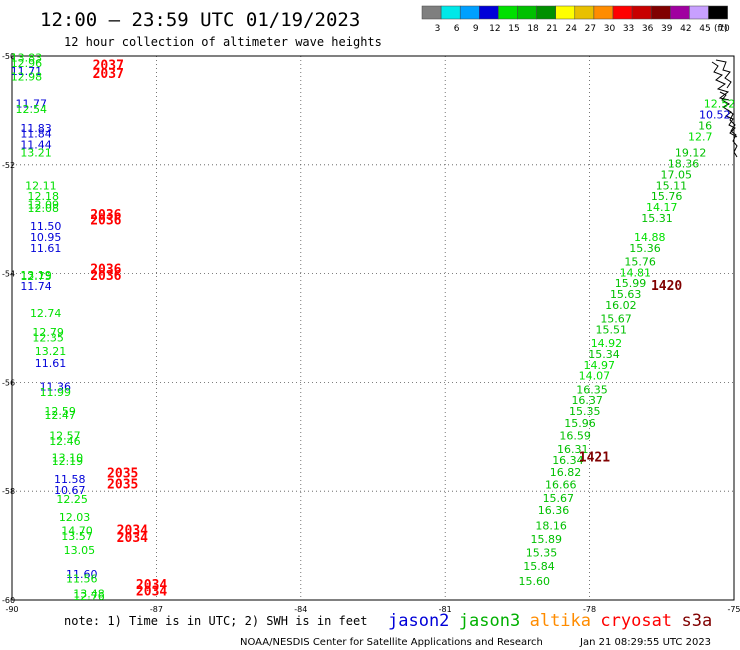 Image resolution: width=740 pixels, height=650 pixels. I want to click on wave-height-label: 10.95, so click(46, 237).